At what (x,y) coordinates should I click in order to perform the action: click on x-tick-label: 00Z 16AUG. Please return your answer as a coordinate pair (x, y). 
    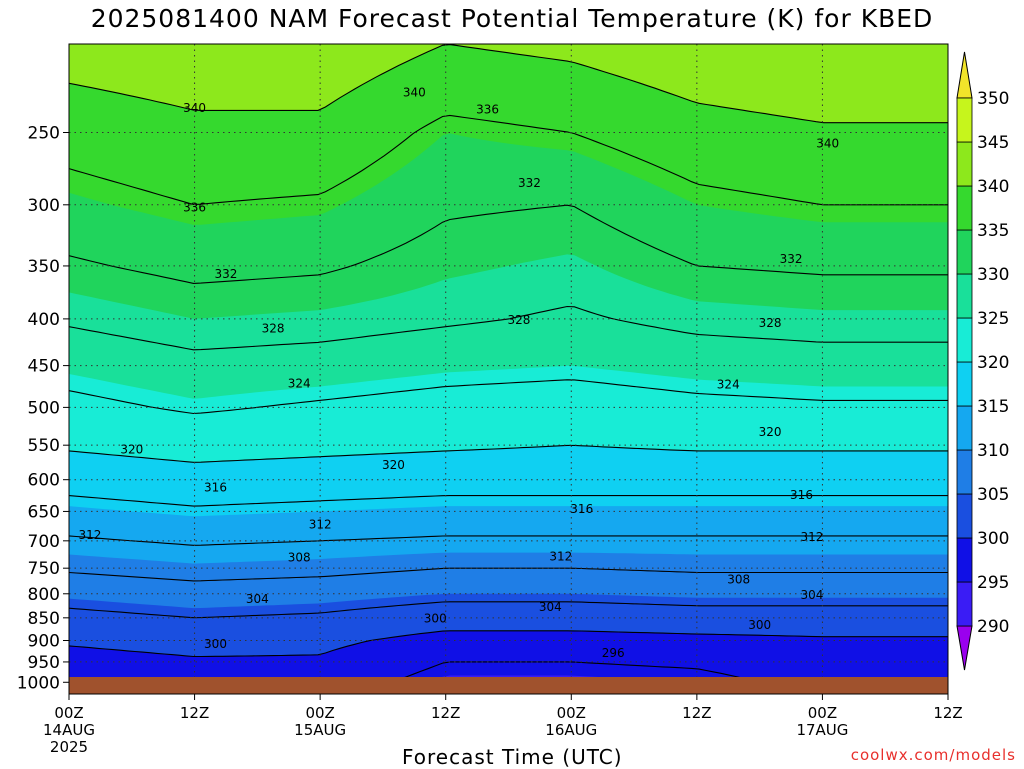
    Looking at the image, I should click on (571, 721).